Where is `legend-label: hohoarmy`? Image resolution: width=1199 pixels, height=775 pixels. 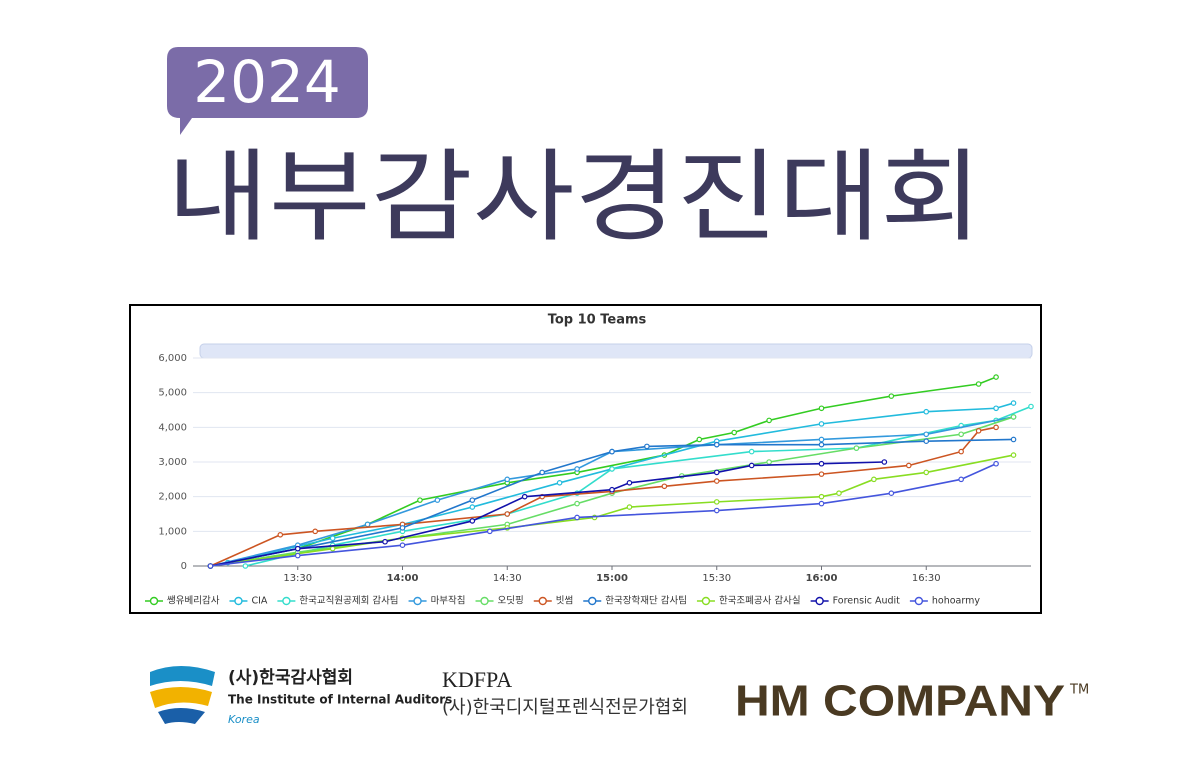
legend-label: hohoarmy is located at coordinates (956, 601).